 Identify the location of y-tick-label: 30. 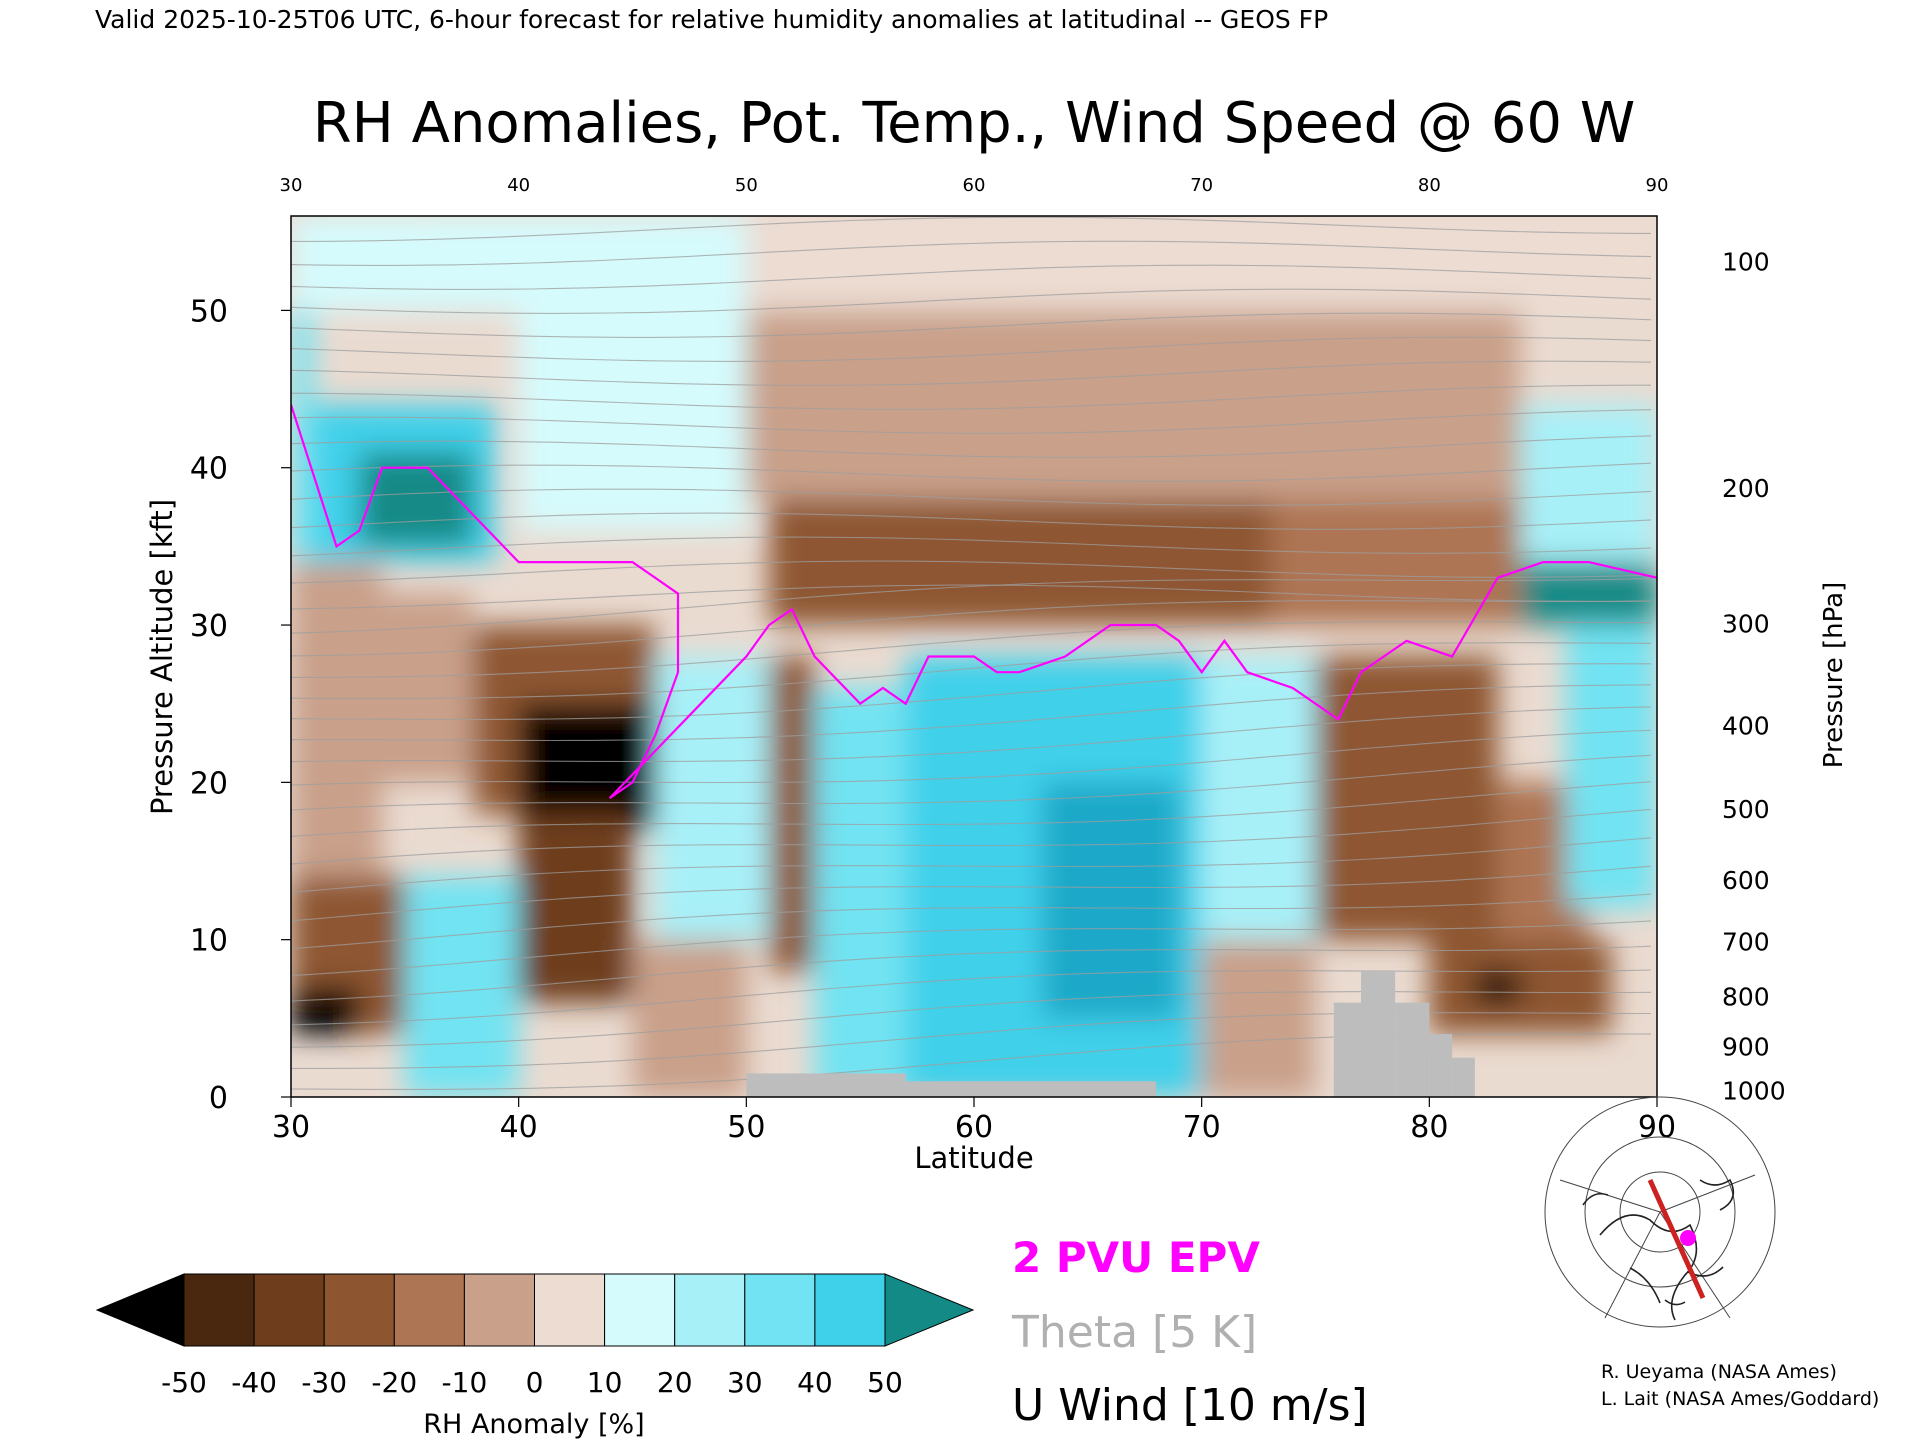
(209, 626).